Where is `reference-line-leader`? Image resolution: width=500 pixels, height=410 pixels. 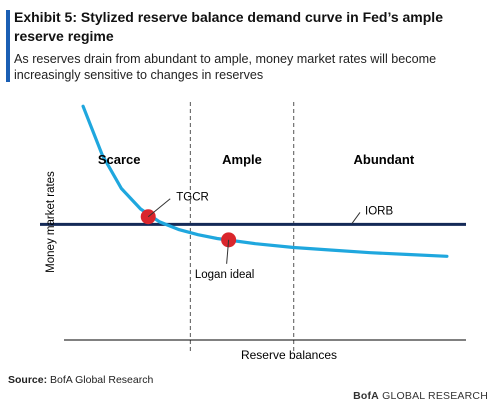 reference-line-leader is located at coordinates (356, 218).